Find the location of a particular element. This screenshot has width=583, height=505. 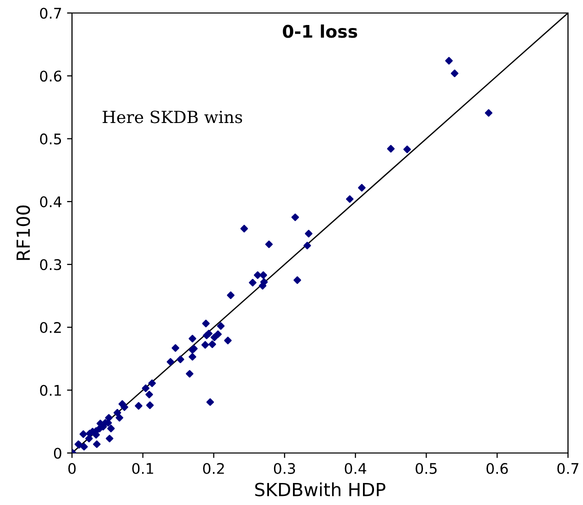

y-tick-label: 0.6 is located at coordinates (51, 76).